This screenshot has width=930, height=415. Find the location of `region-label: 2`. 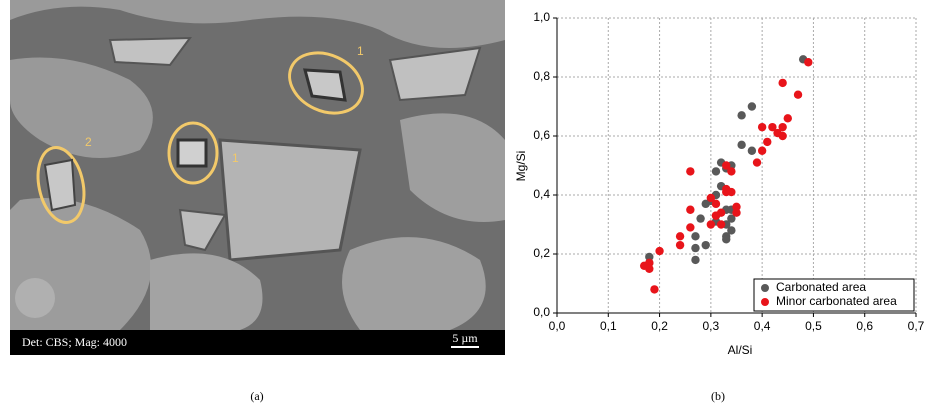

region-label: 2 is located at coordinates (88, 142).